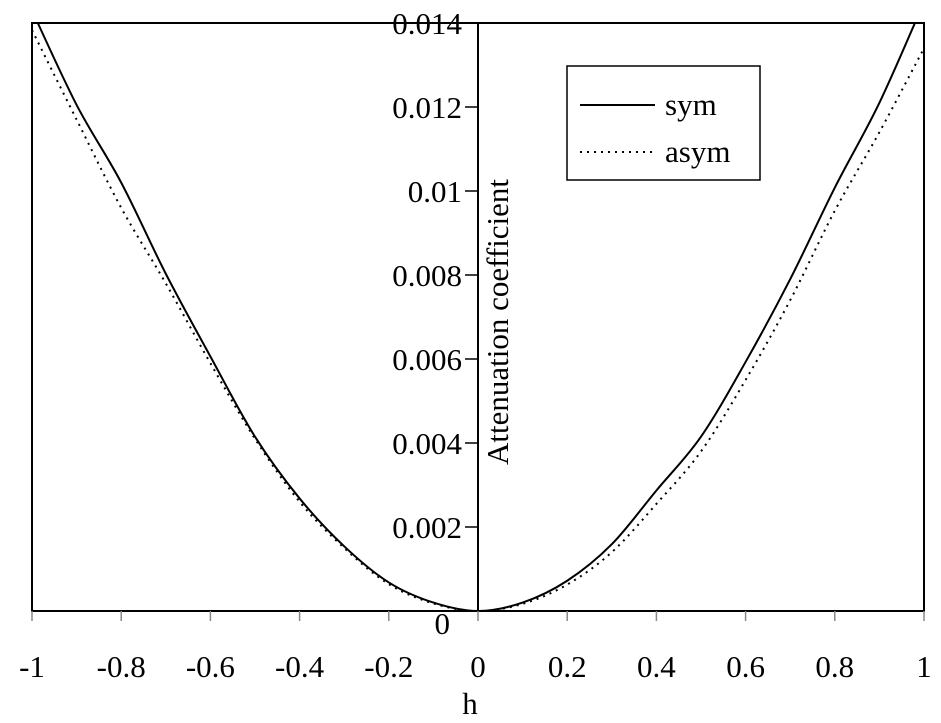  I want to click on y-axis-label: Attenuation coefficient, so click(497, 322).